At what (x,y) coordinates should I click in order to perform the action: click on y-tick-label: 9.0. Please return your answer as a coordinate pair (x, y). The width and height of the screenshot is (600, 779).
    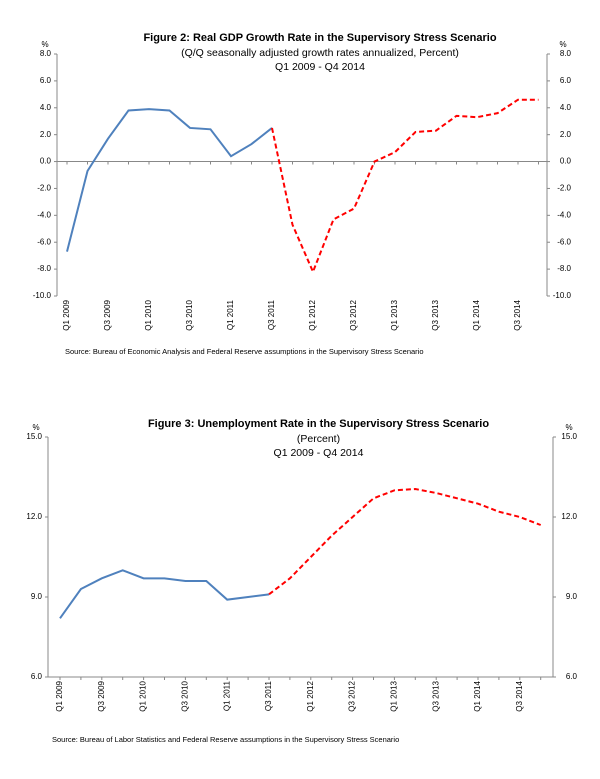
    Looking at the image, I should click on (37, 596).